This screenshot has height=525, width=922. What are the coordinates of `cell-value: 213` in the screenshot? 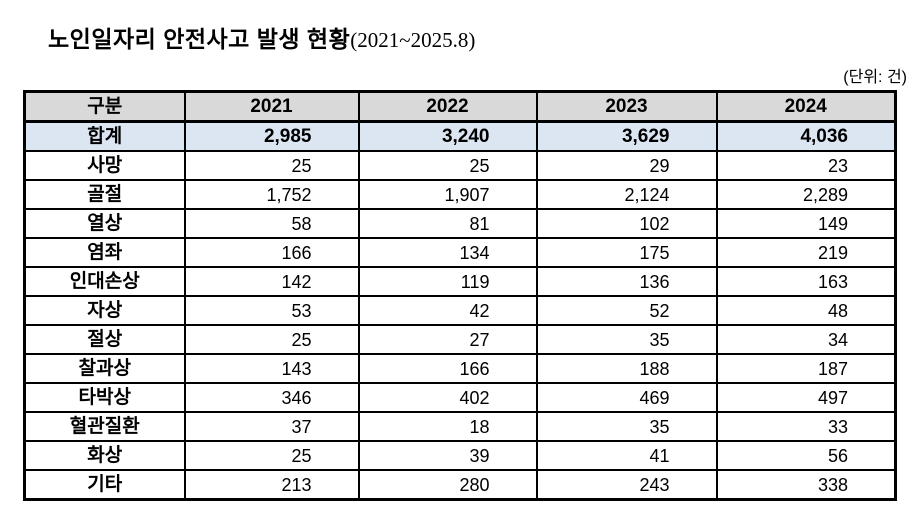 It's located at (271, 485).